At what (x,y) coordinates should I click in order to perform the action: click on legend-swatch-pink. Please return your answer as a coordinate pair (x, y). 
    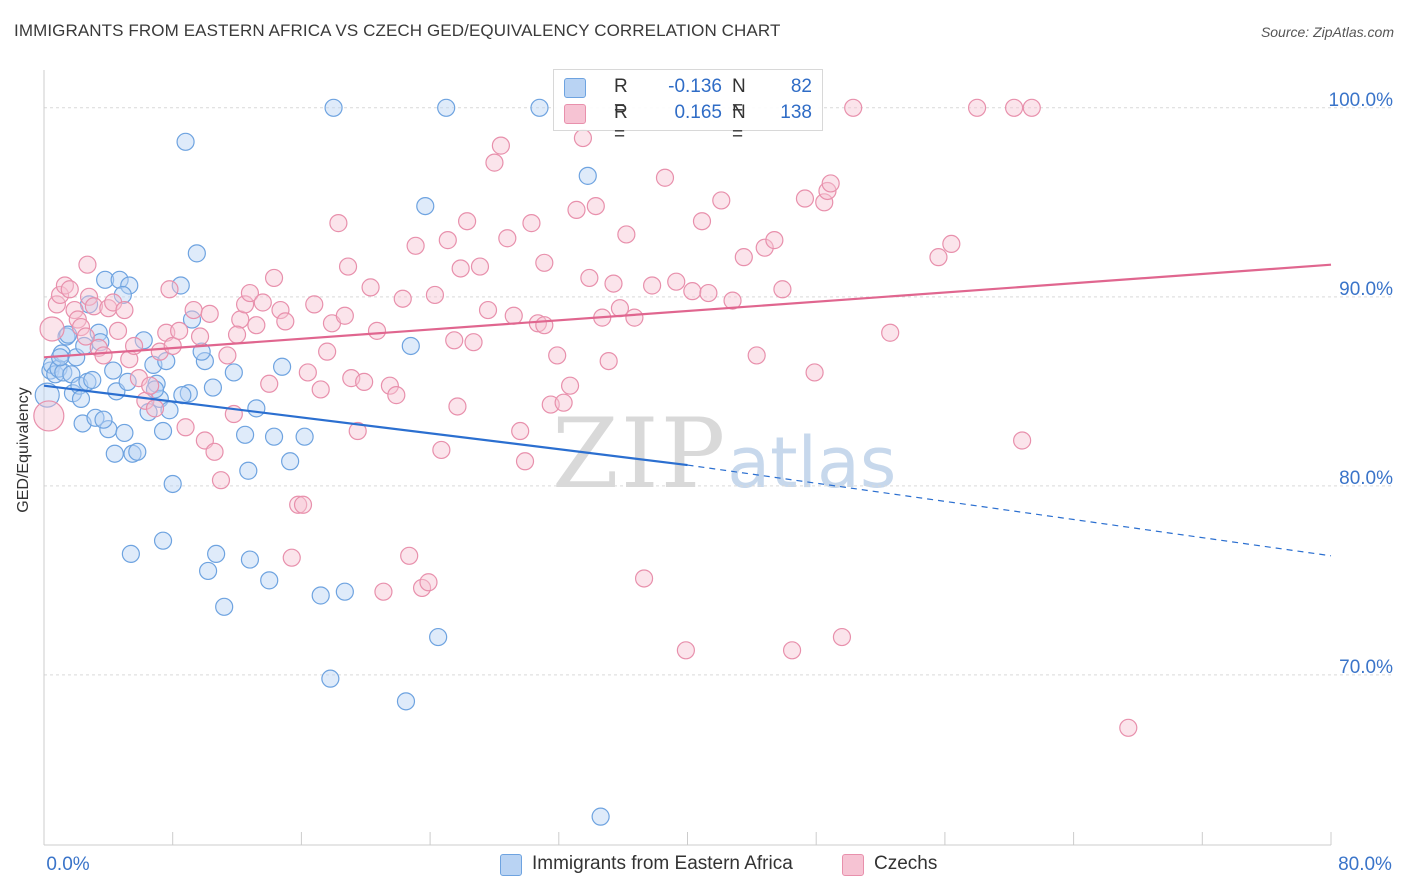
    Looking at the image, I should click on (575, 114).